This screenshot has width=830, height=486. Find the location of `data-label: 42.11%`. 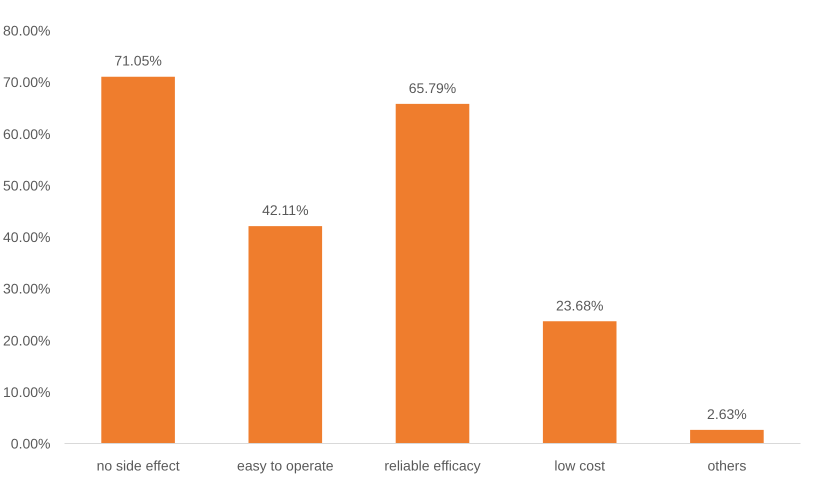

data-label: 42.11% is located at coordinates (285, 210).